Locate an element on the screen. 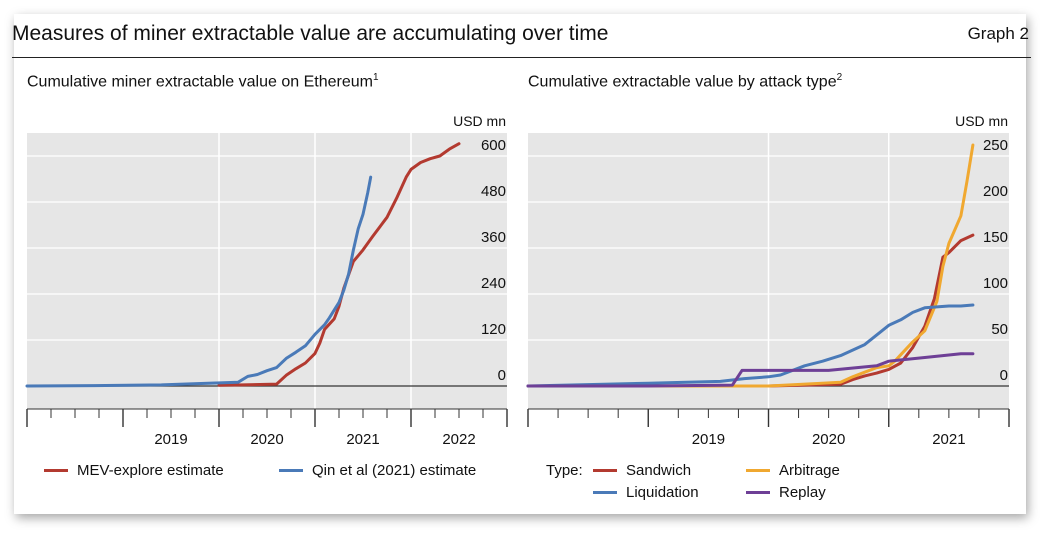 This screenshot has height=533, width=1047. right-unit-label: USD mn is located at coordinates (981, 121).